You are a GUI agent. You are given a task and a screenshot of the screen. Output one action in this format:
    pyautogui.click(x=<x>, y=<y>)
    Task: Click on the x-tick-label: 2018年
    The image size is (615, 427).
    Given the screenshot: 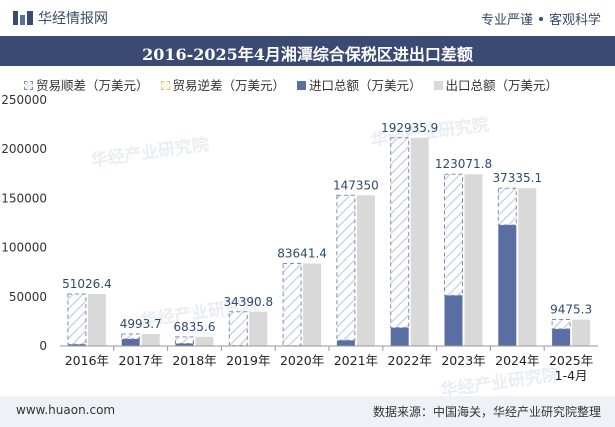 What is the action you would take?
    pyautogui.click(x=194, y=360)
    